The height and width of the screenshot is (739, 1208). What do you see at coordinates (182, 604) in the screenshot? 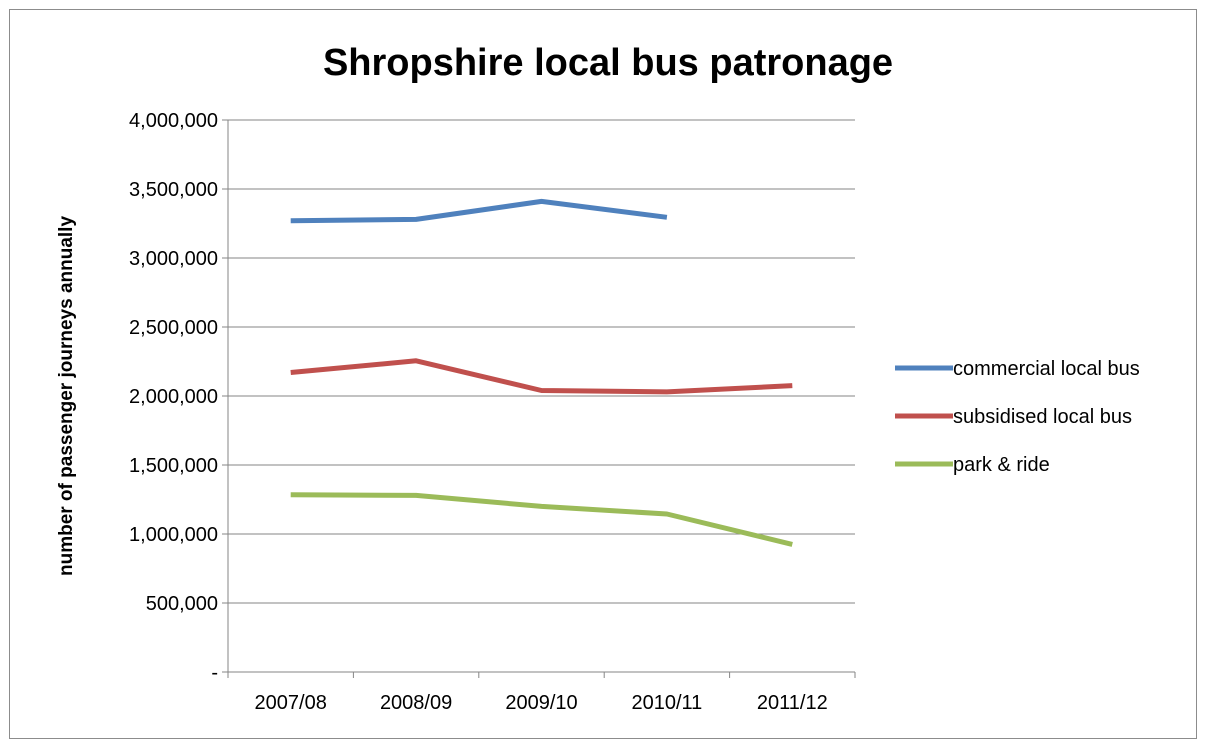
I see `y-tick-label: 500,000` at bounding box center [182, 604].